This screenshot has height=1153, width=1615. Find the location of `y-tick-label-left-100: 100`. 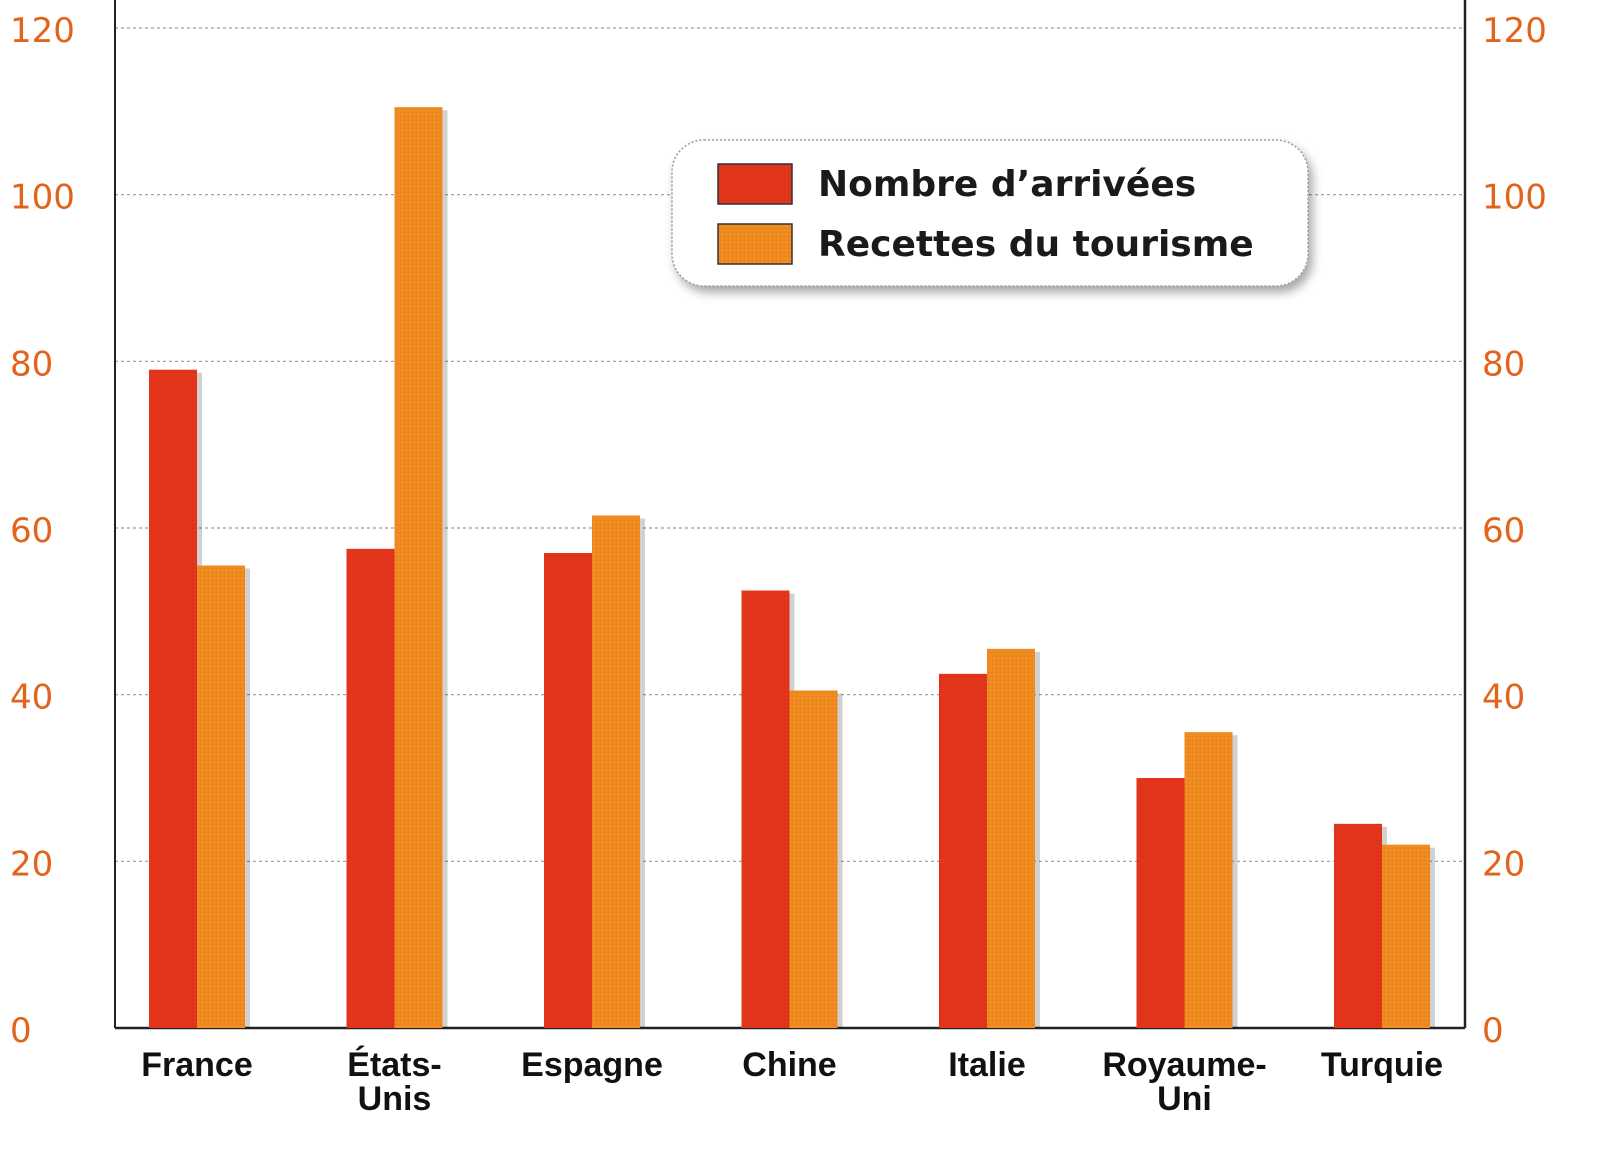

y-tick-label-left-100: 100 is located at coordinates (42, 198).